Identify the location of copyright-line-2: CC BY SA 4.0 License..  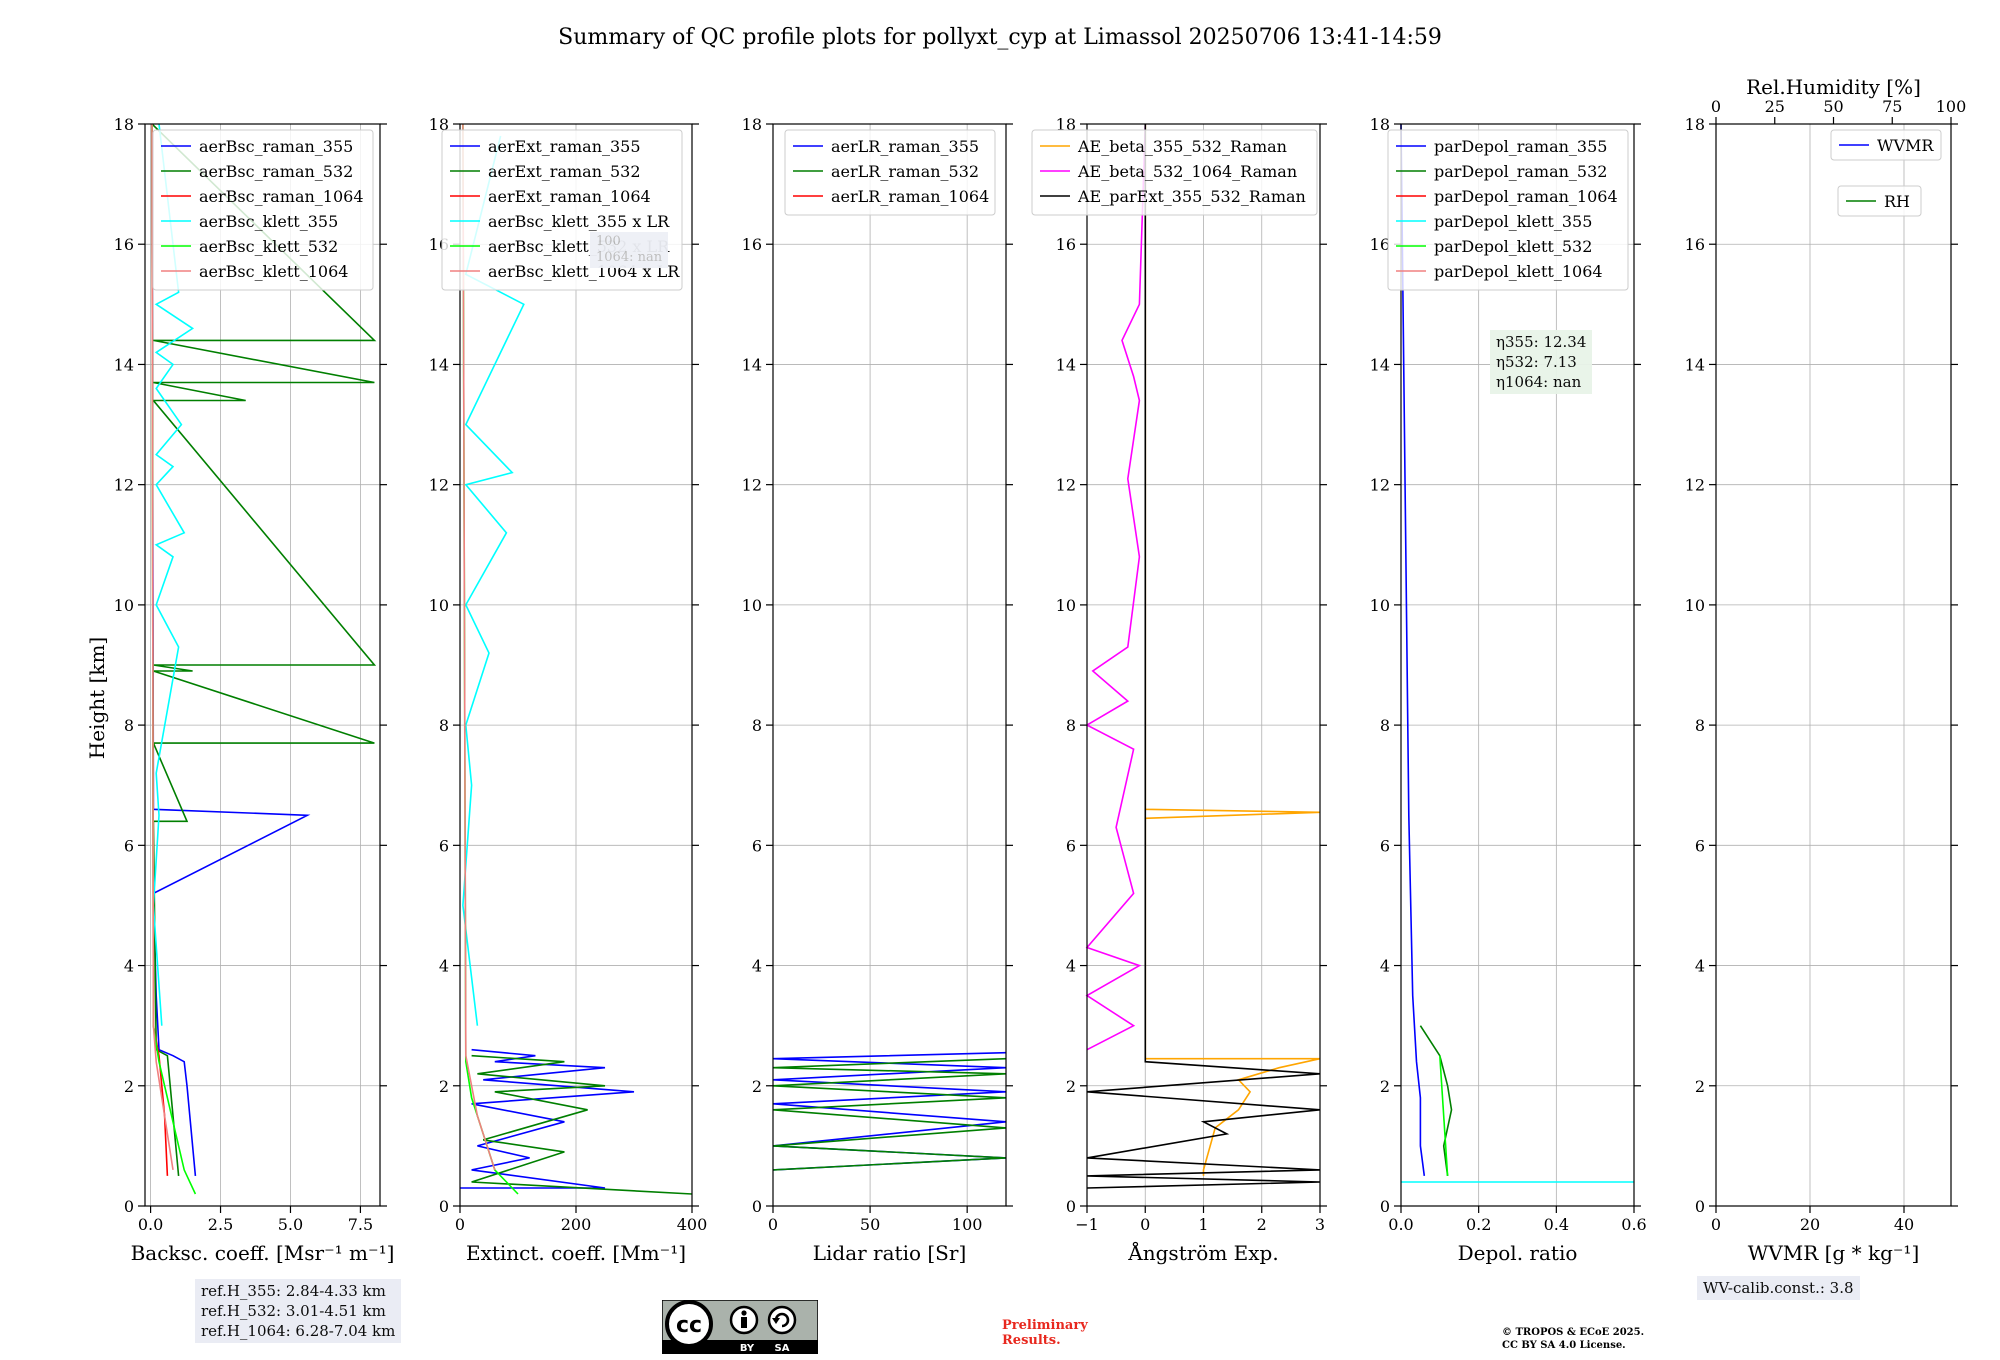
(1564, 1345).